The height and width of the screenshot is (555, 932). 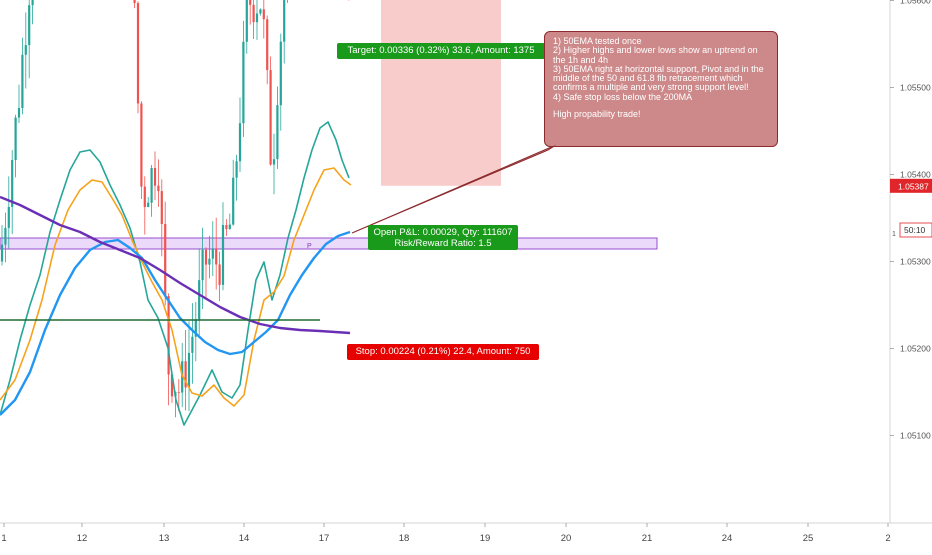 What do you see at coordinates (442, 232) in the screenshot?
I see `pnl-label-text: Open P&L: 0.00029, Qty: 111607` at bounding box center [442, 232].